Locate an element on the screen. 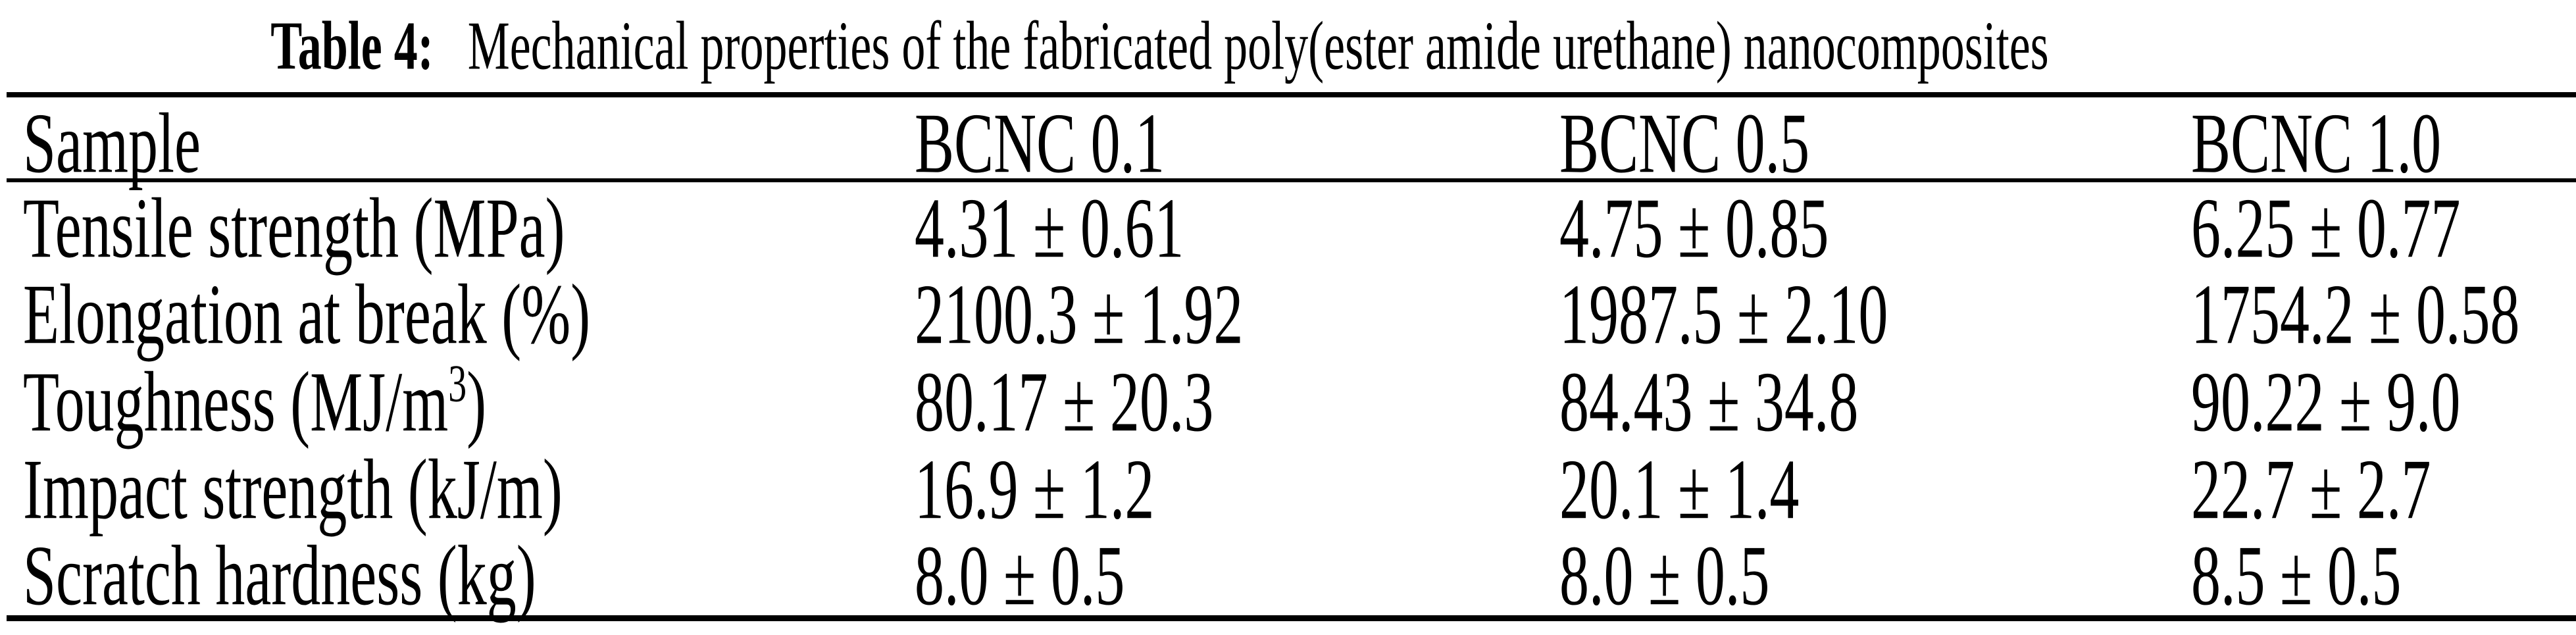 This screenshot has width=2576, height=635. column-header-sample: Sample is located at coordinates (461, 143).